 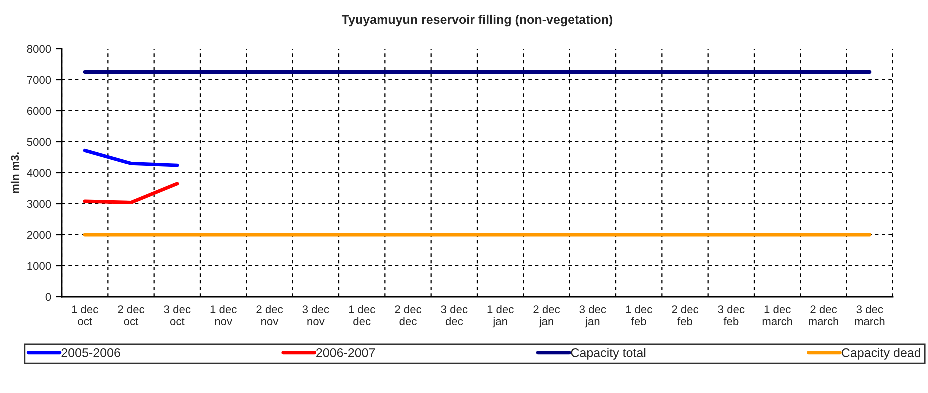 I want to click on y-tick-label: 5000, so click(x=39, y=142).